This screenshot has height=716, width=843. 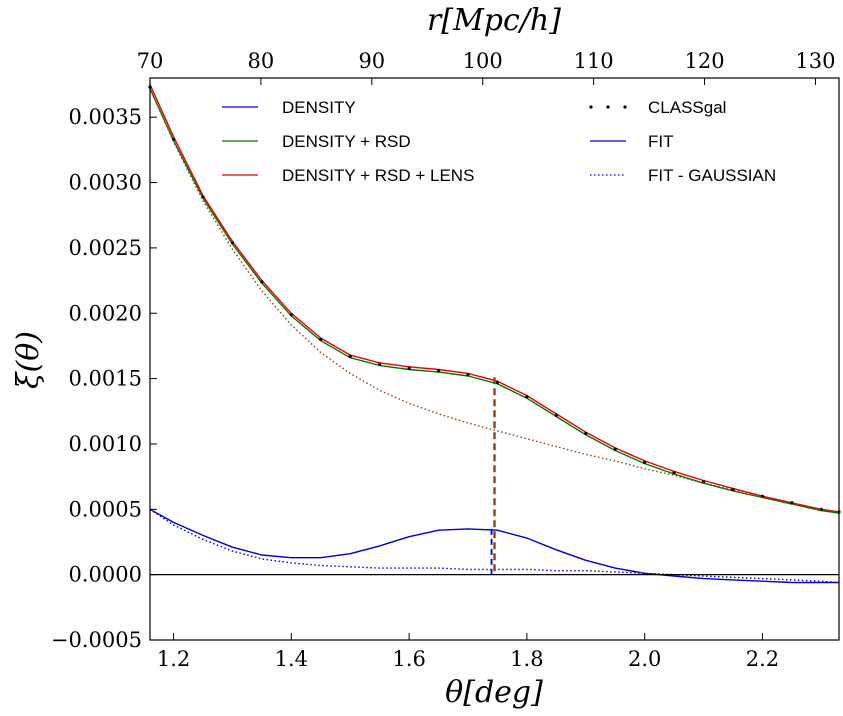 What do you see at coordinates (712, 175) in the screenshot?
I see `legend-label-fit-gaussian: FIT - GAUSSIAN` at bounding box center [712, 175].